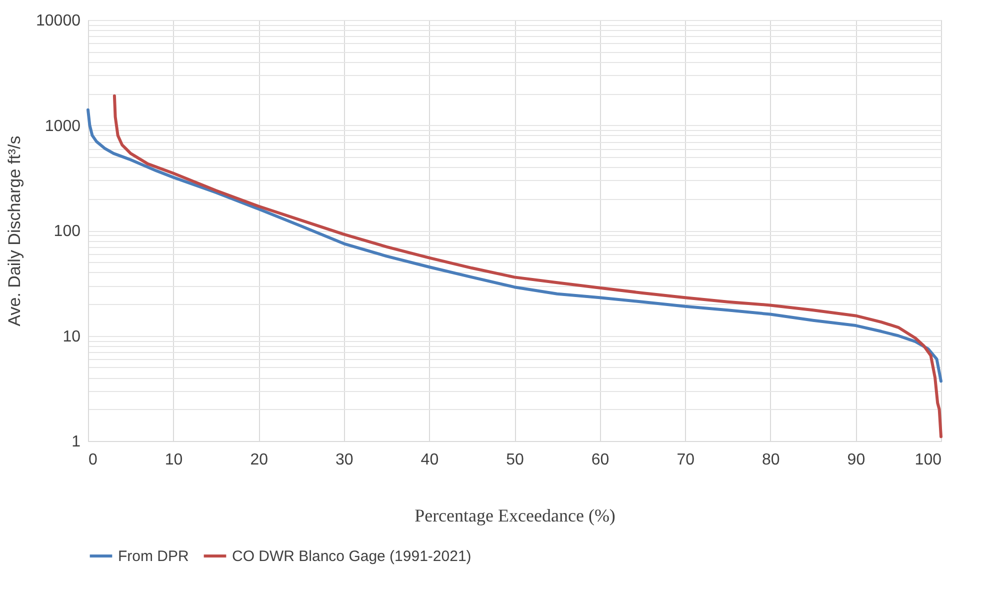 This screenshot has width=989, height=592. Describe the element at coordinates (14, 231) in the screenshot. I see `y-axis-title: Ave. Daily Discharge ft³/s` at that location.